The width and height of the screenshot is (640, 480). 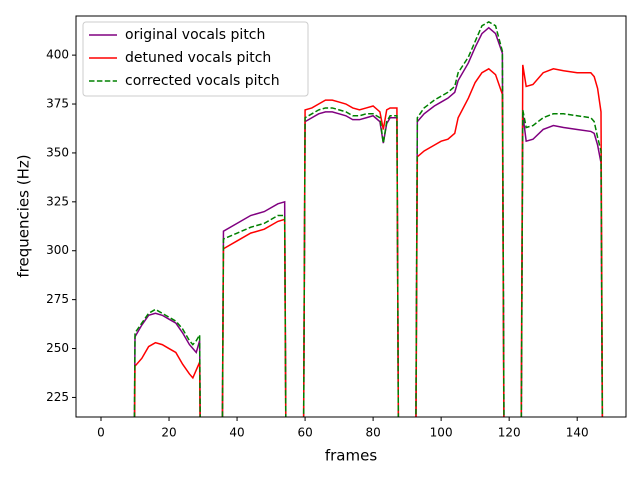 What do you see at coordinates (57, 397) in the screenshot?
I see `y-tick-label: 225` at bounding box center [57, 397].